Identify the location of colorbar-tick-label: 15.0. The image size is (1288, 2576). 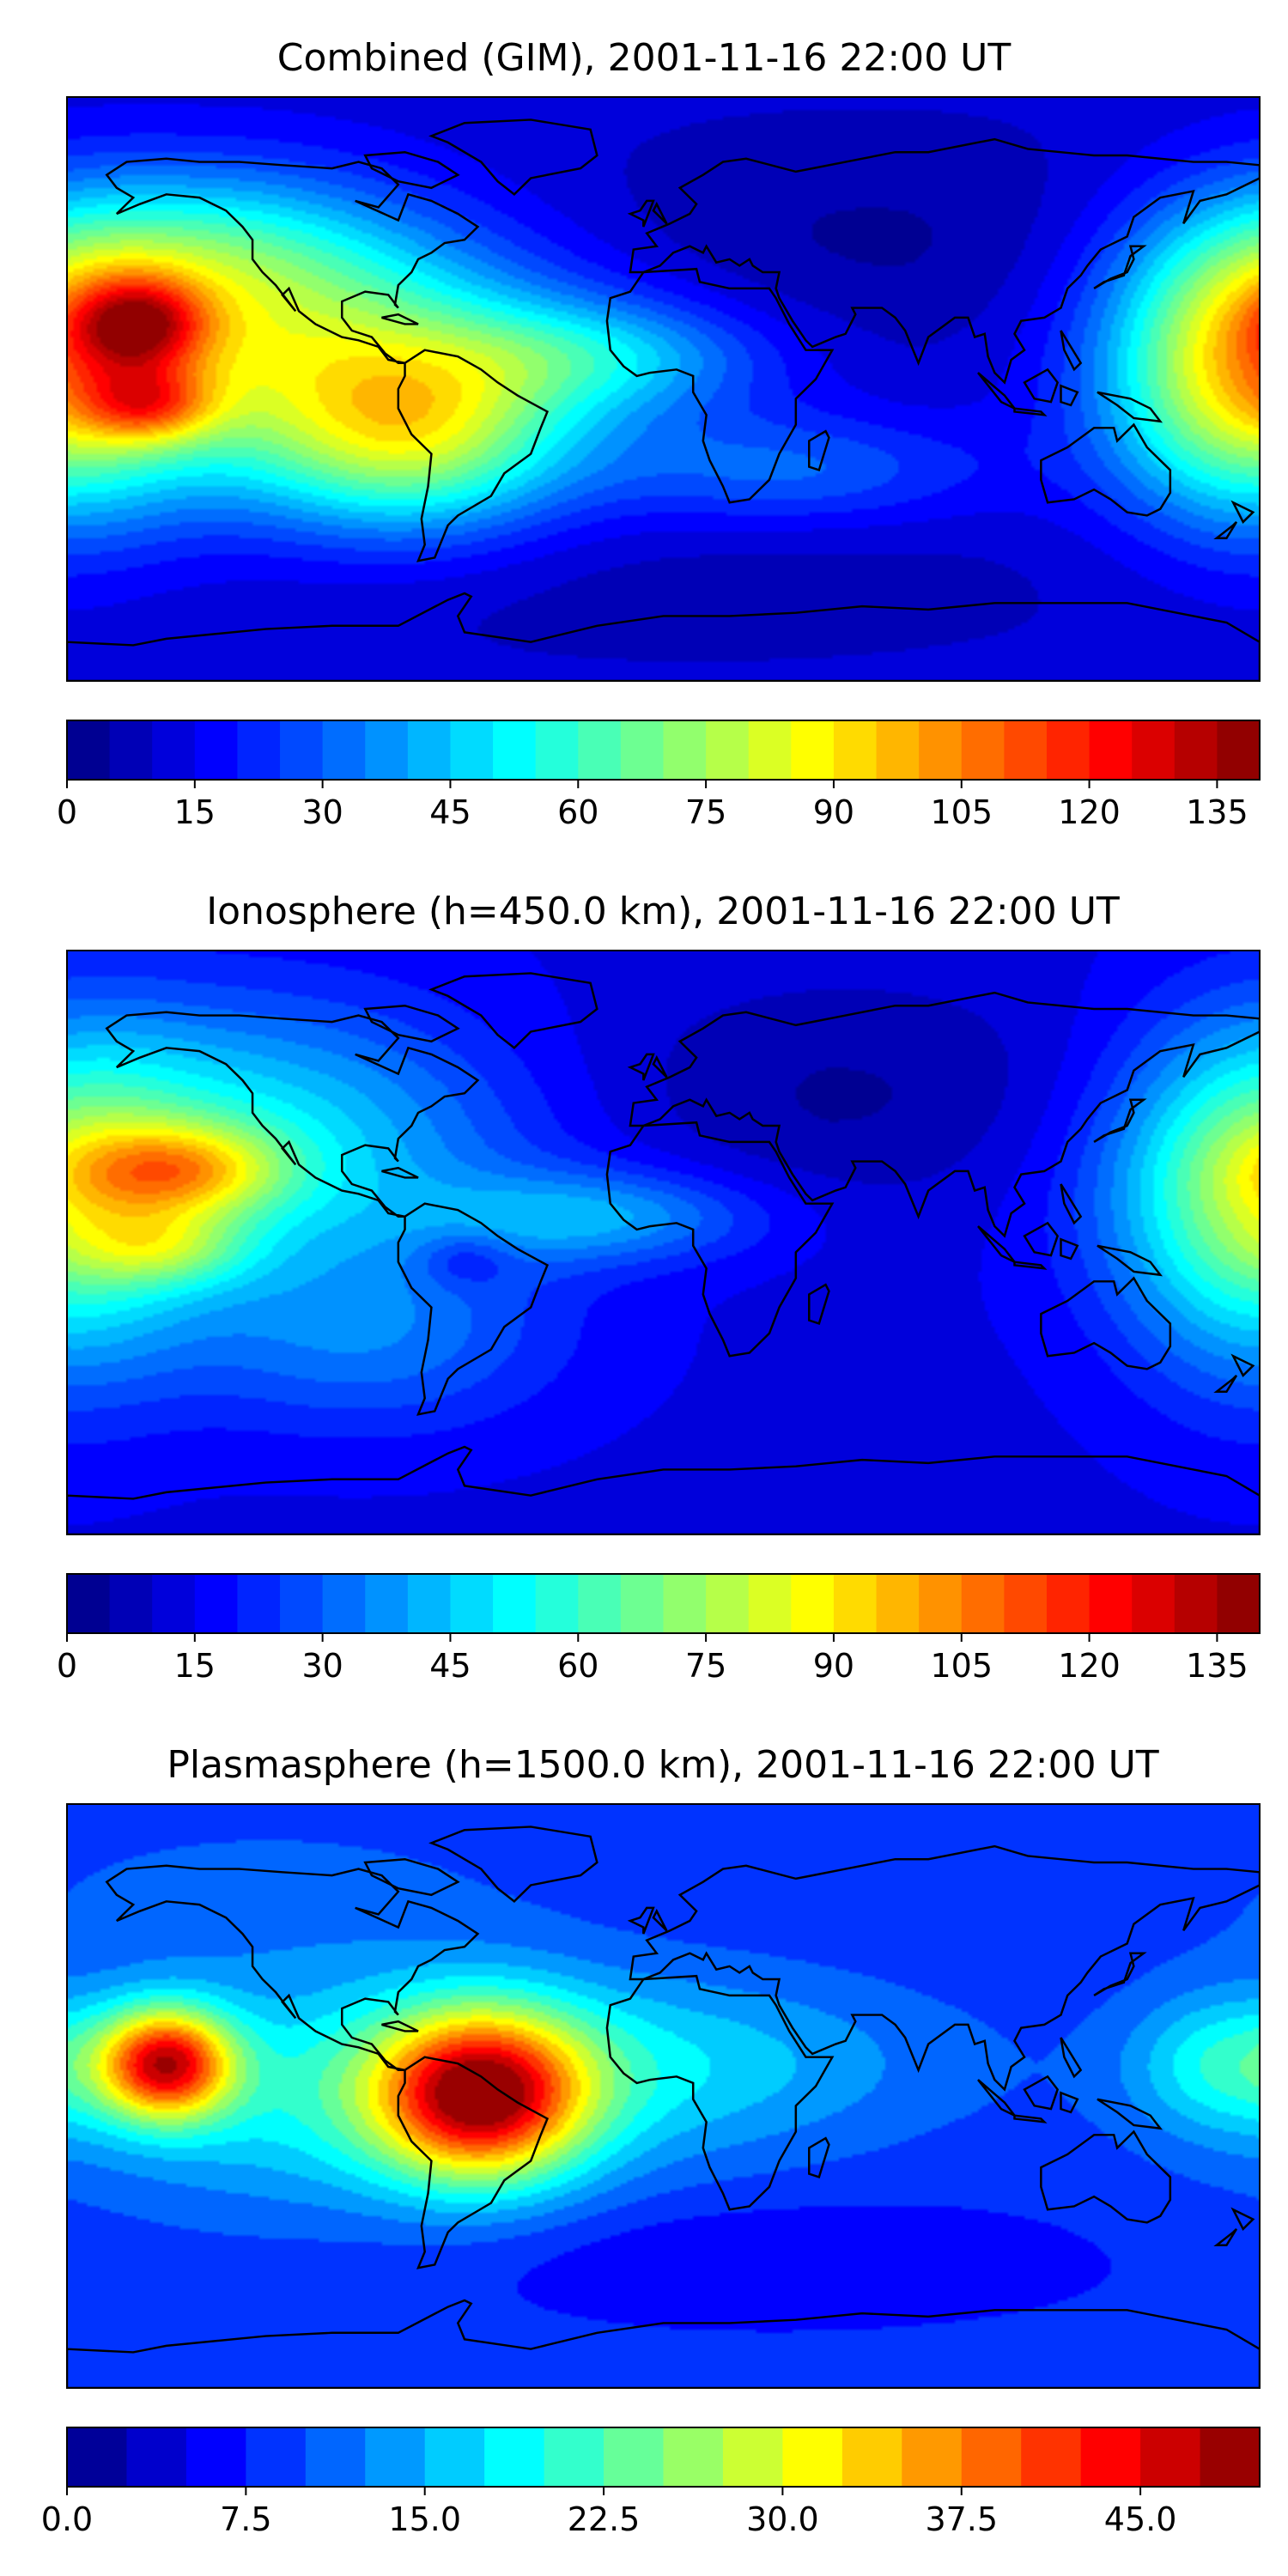
(424, 2519).